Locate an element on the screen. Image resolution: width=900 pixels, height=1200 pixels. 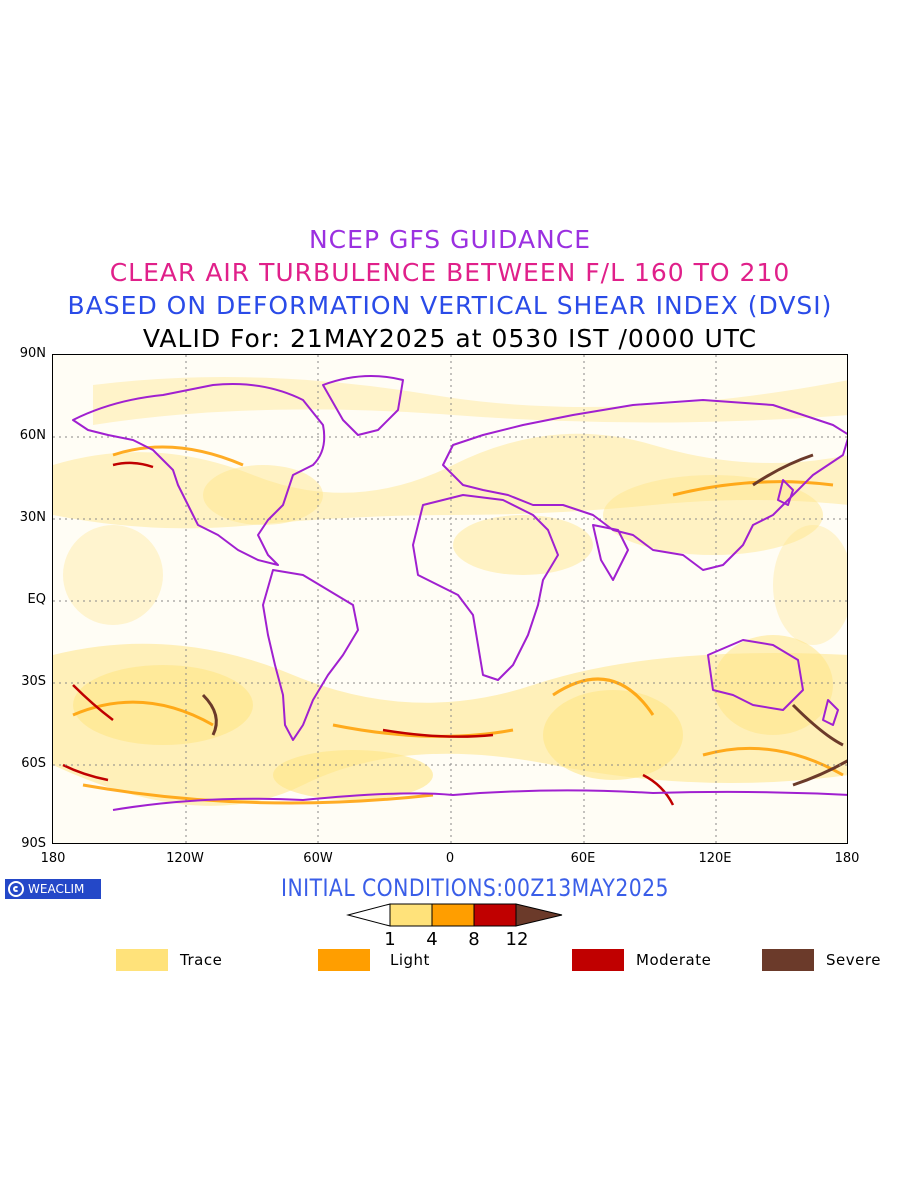
colorbar-moderate is located at coordinates (495, 915).